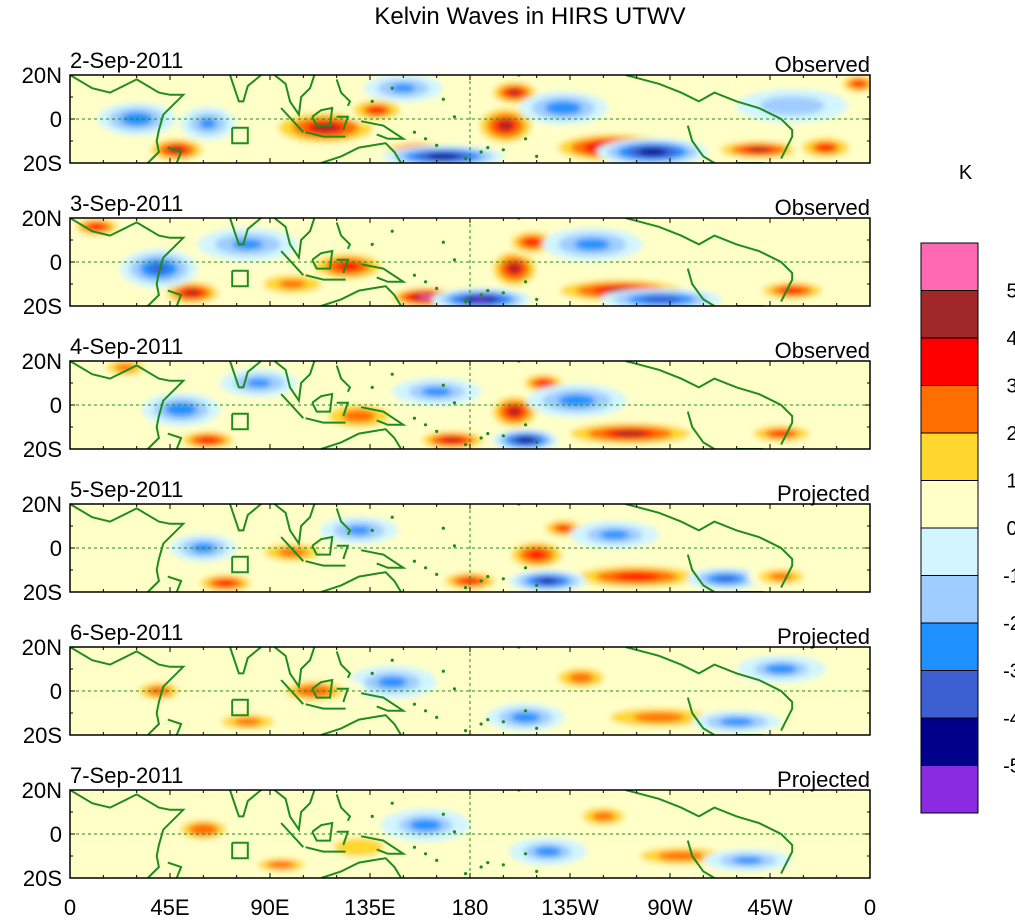 This screenshot has height=922, width=1015. What do you see at coordinates (1010, 292) in the screenshot?
I see `colorbar-label: 5` at bounding box center [1010, 292].